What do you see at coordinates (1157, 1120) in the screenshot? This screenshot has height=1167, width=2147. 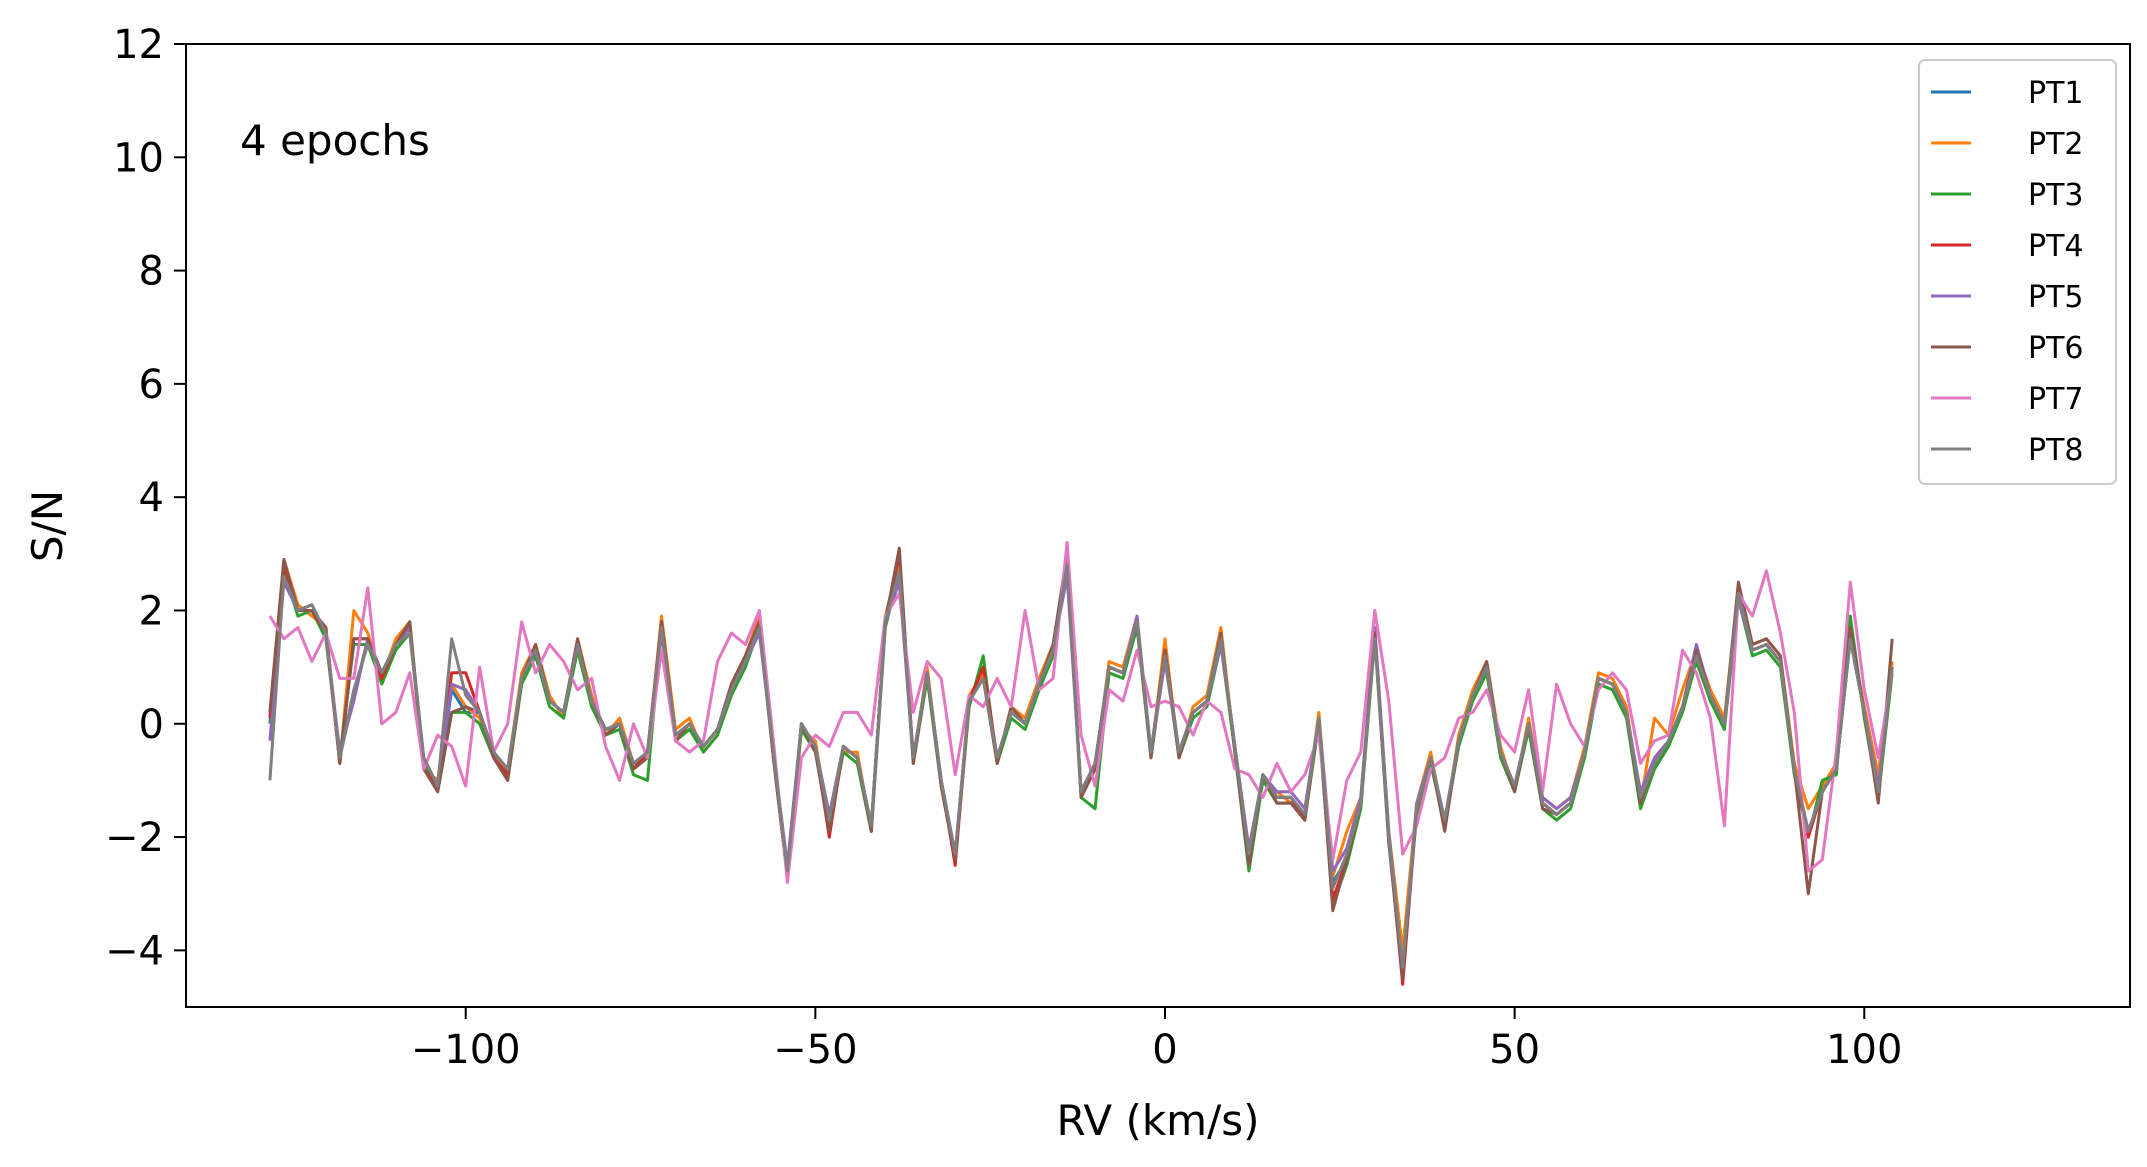 I see `x-axis-label: RV (km/s)` at bounding box center [1157, 1120].